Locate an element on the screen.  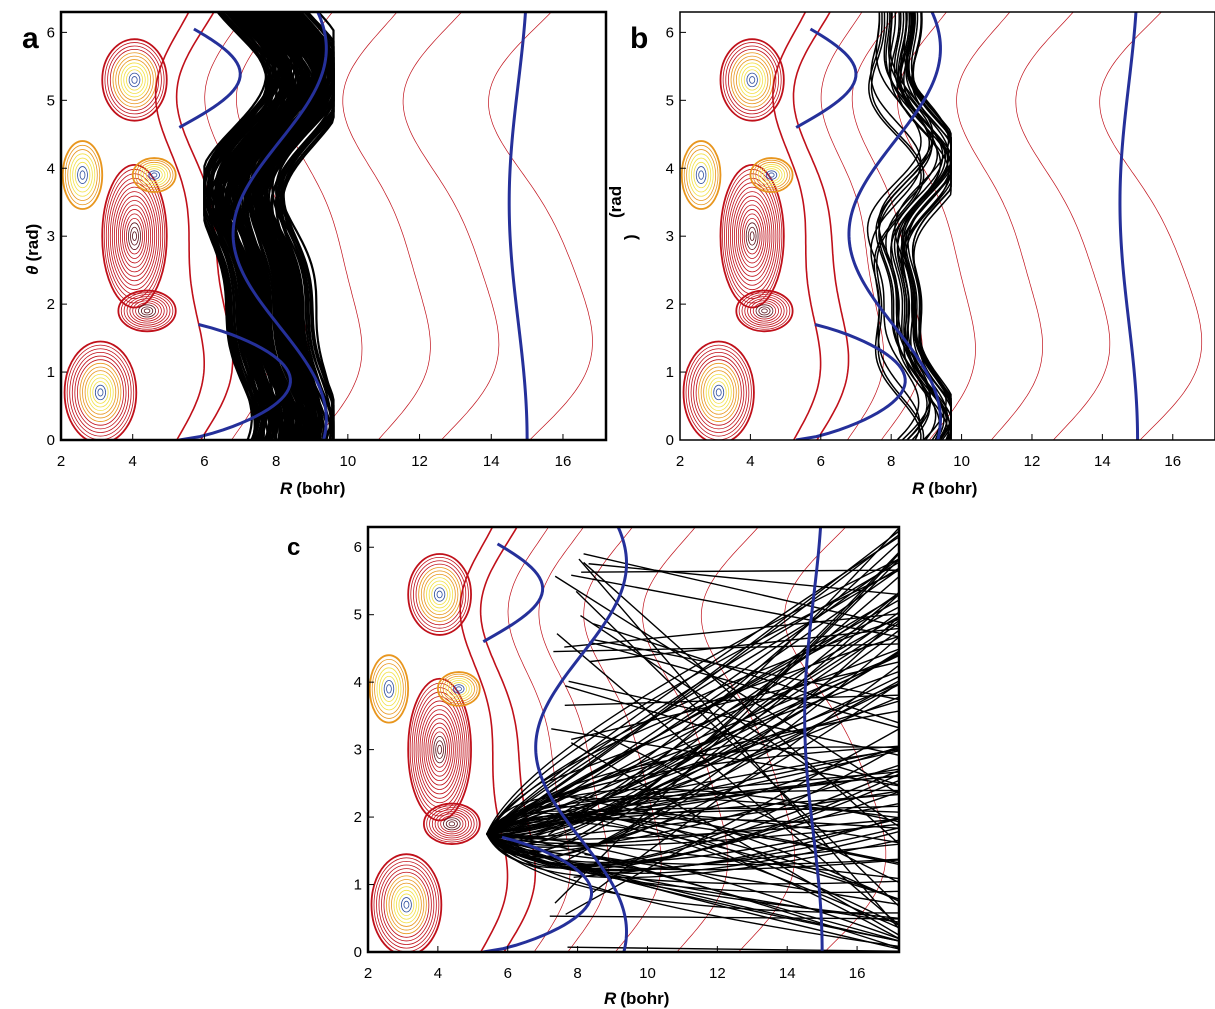
x-tick-label: 4 is located at coordinates (750, 461).